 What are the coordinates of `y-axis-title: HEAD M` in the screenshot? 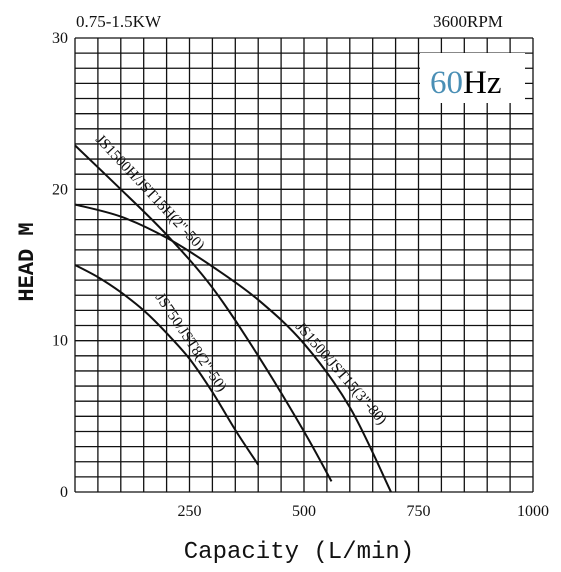 It's located at (27, 261).